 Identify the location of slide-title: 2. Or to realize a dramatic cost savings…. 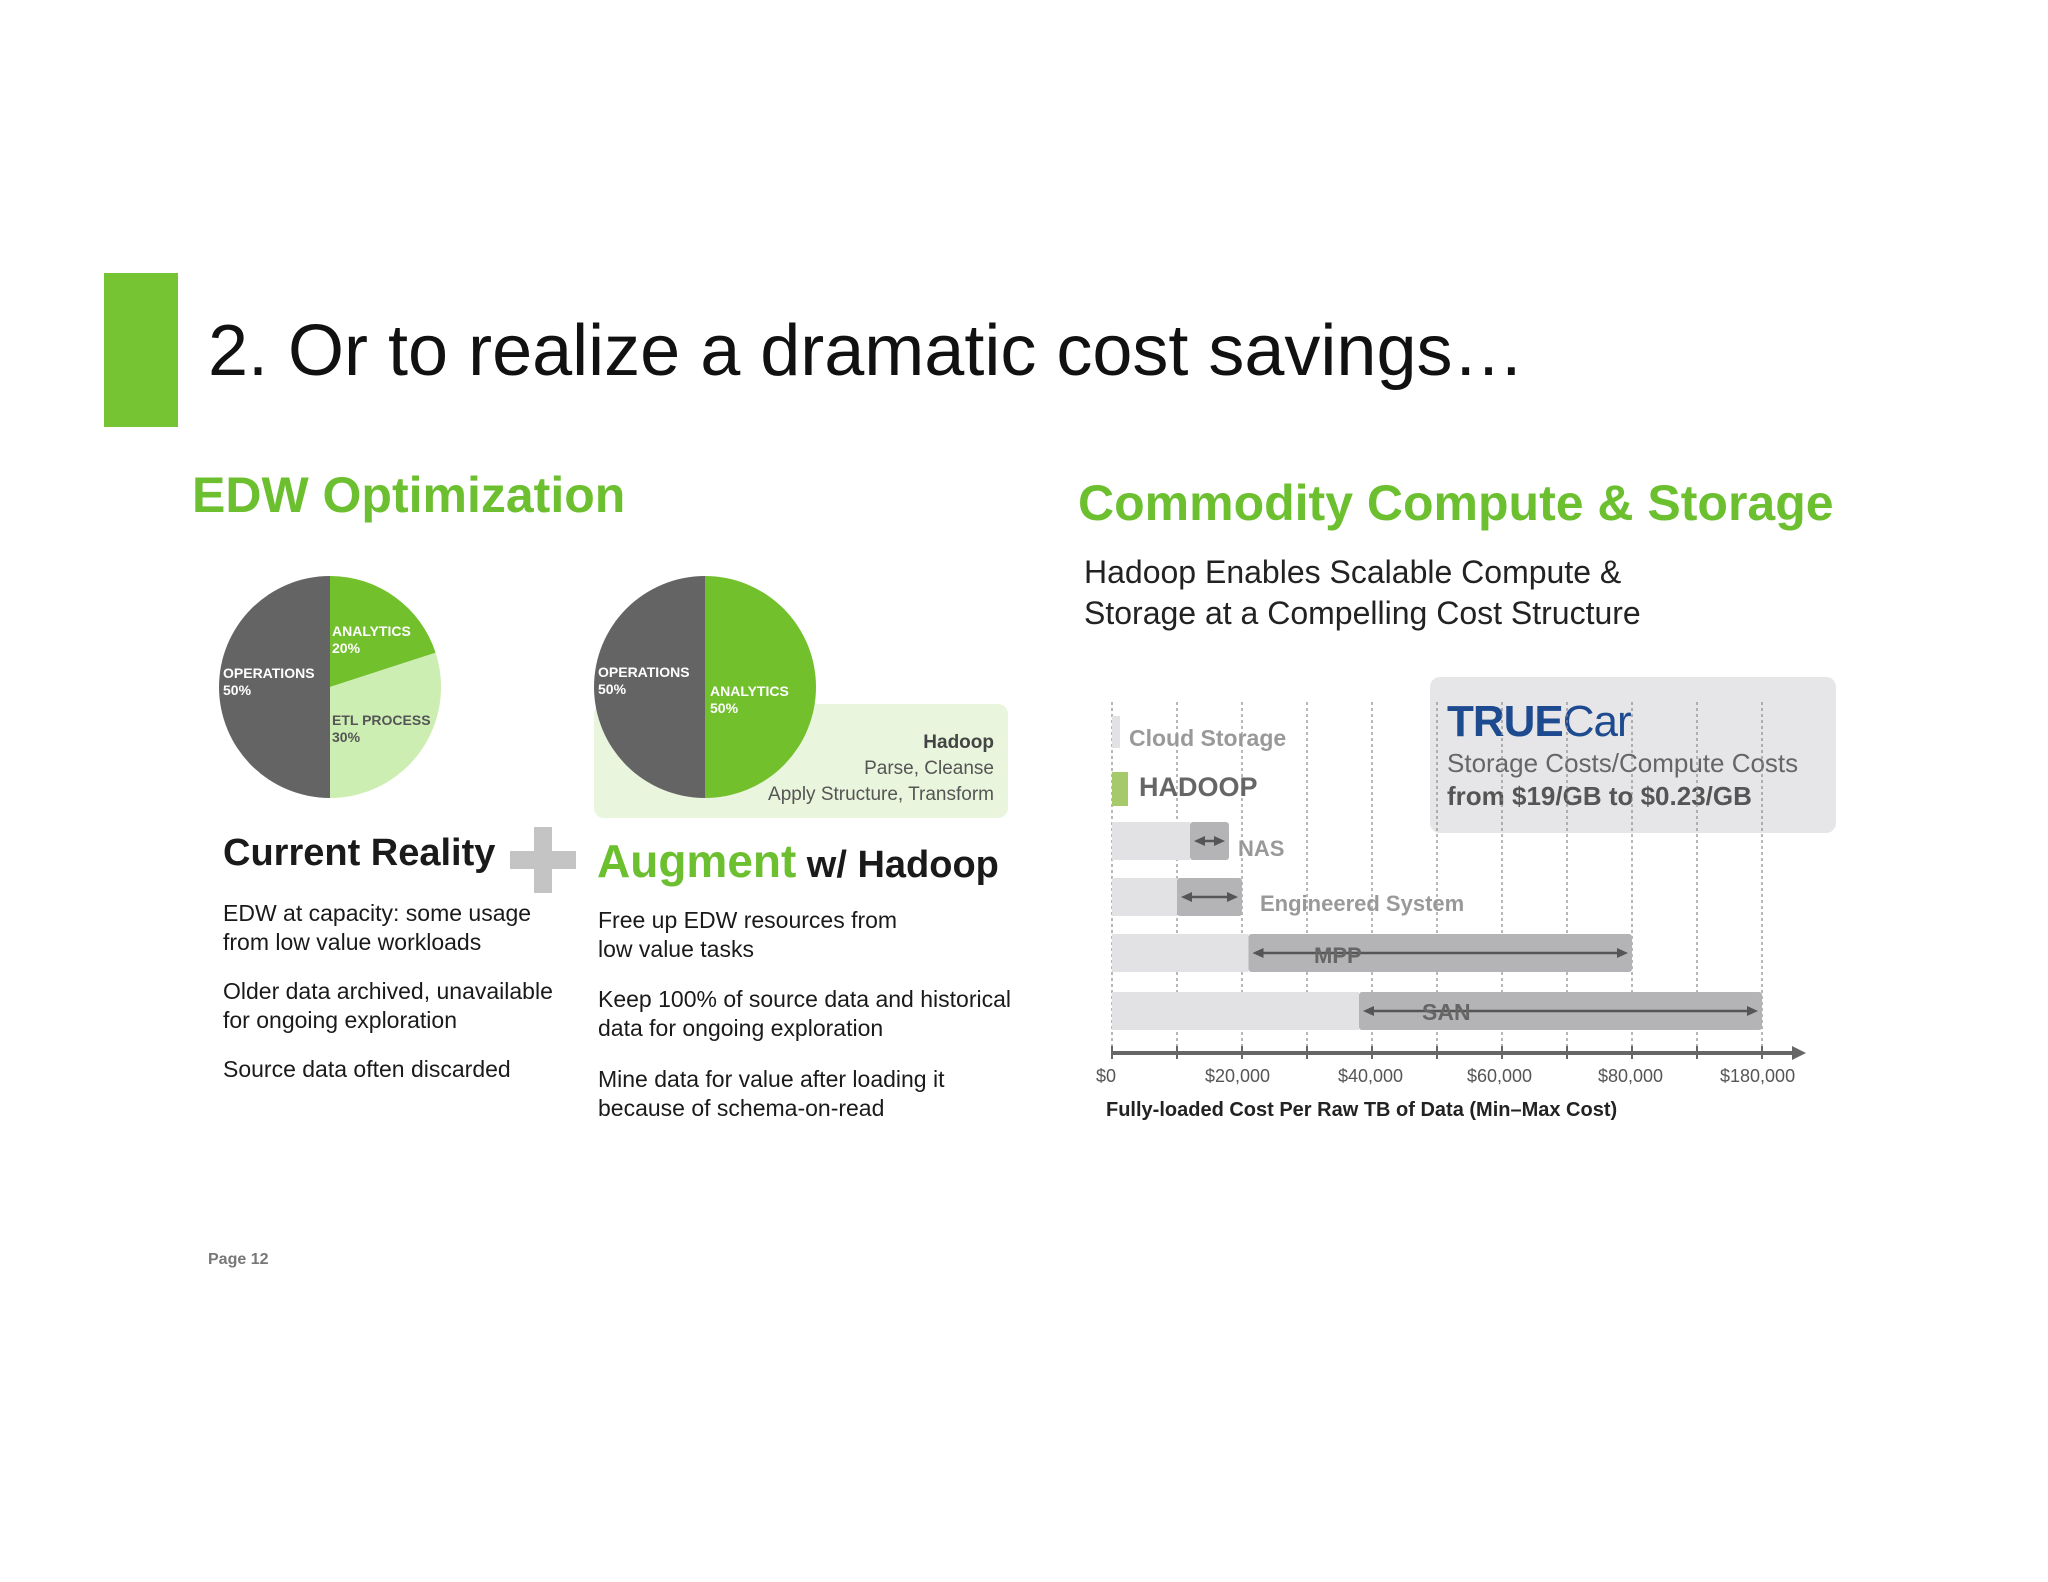
(866, 351).